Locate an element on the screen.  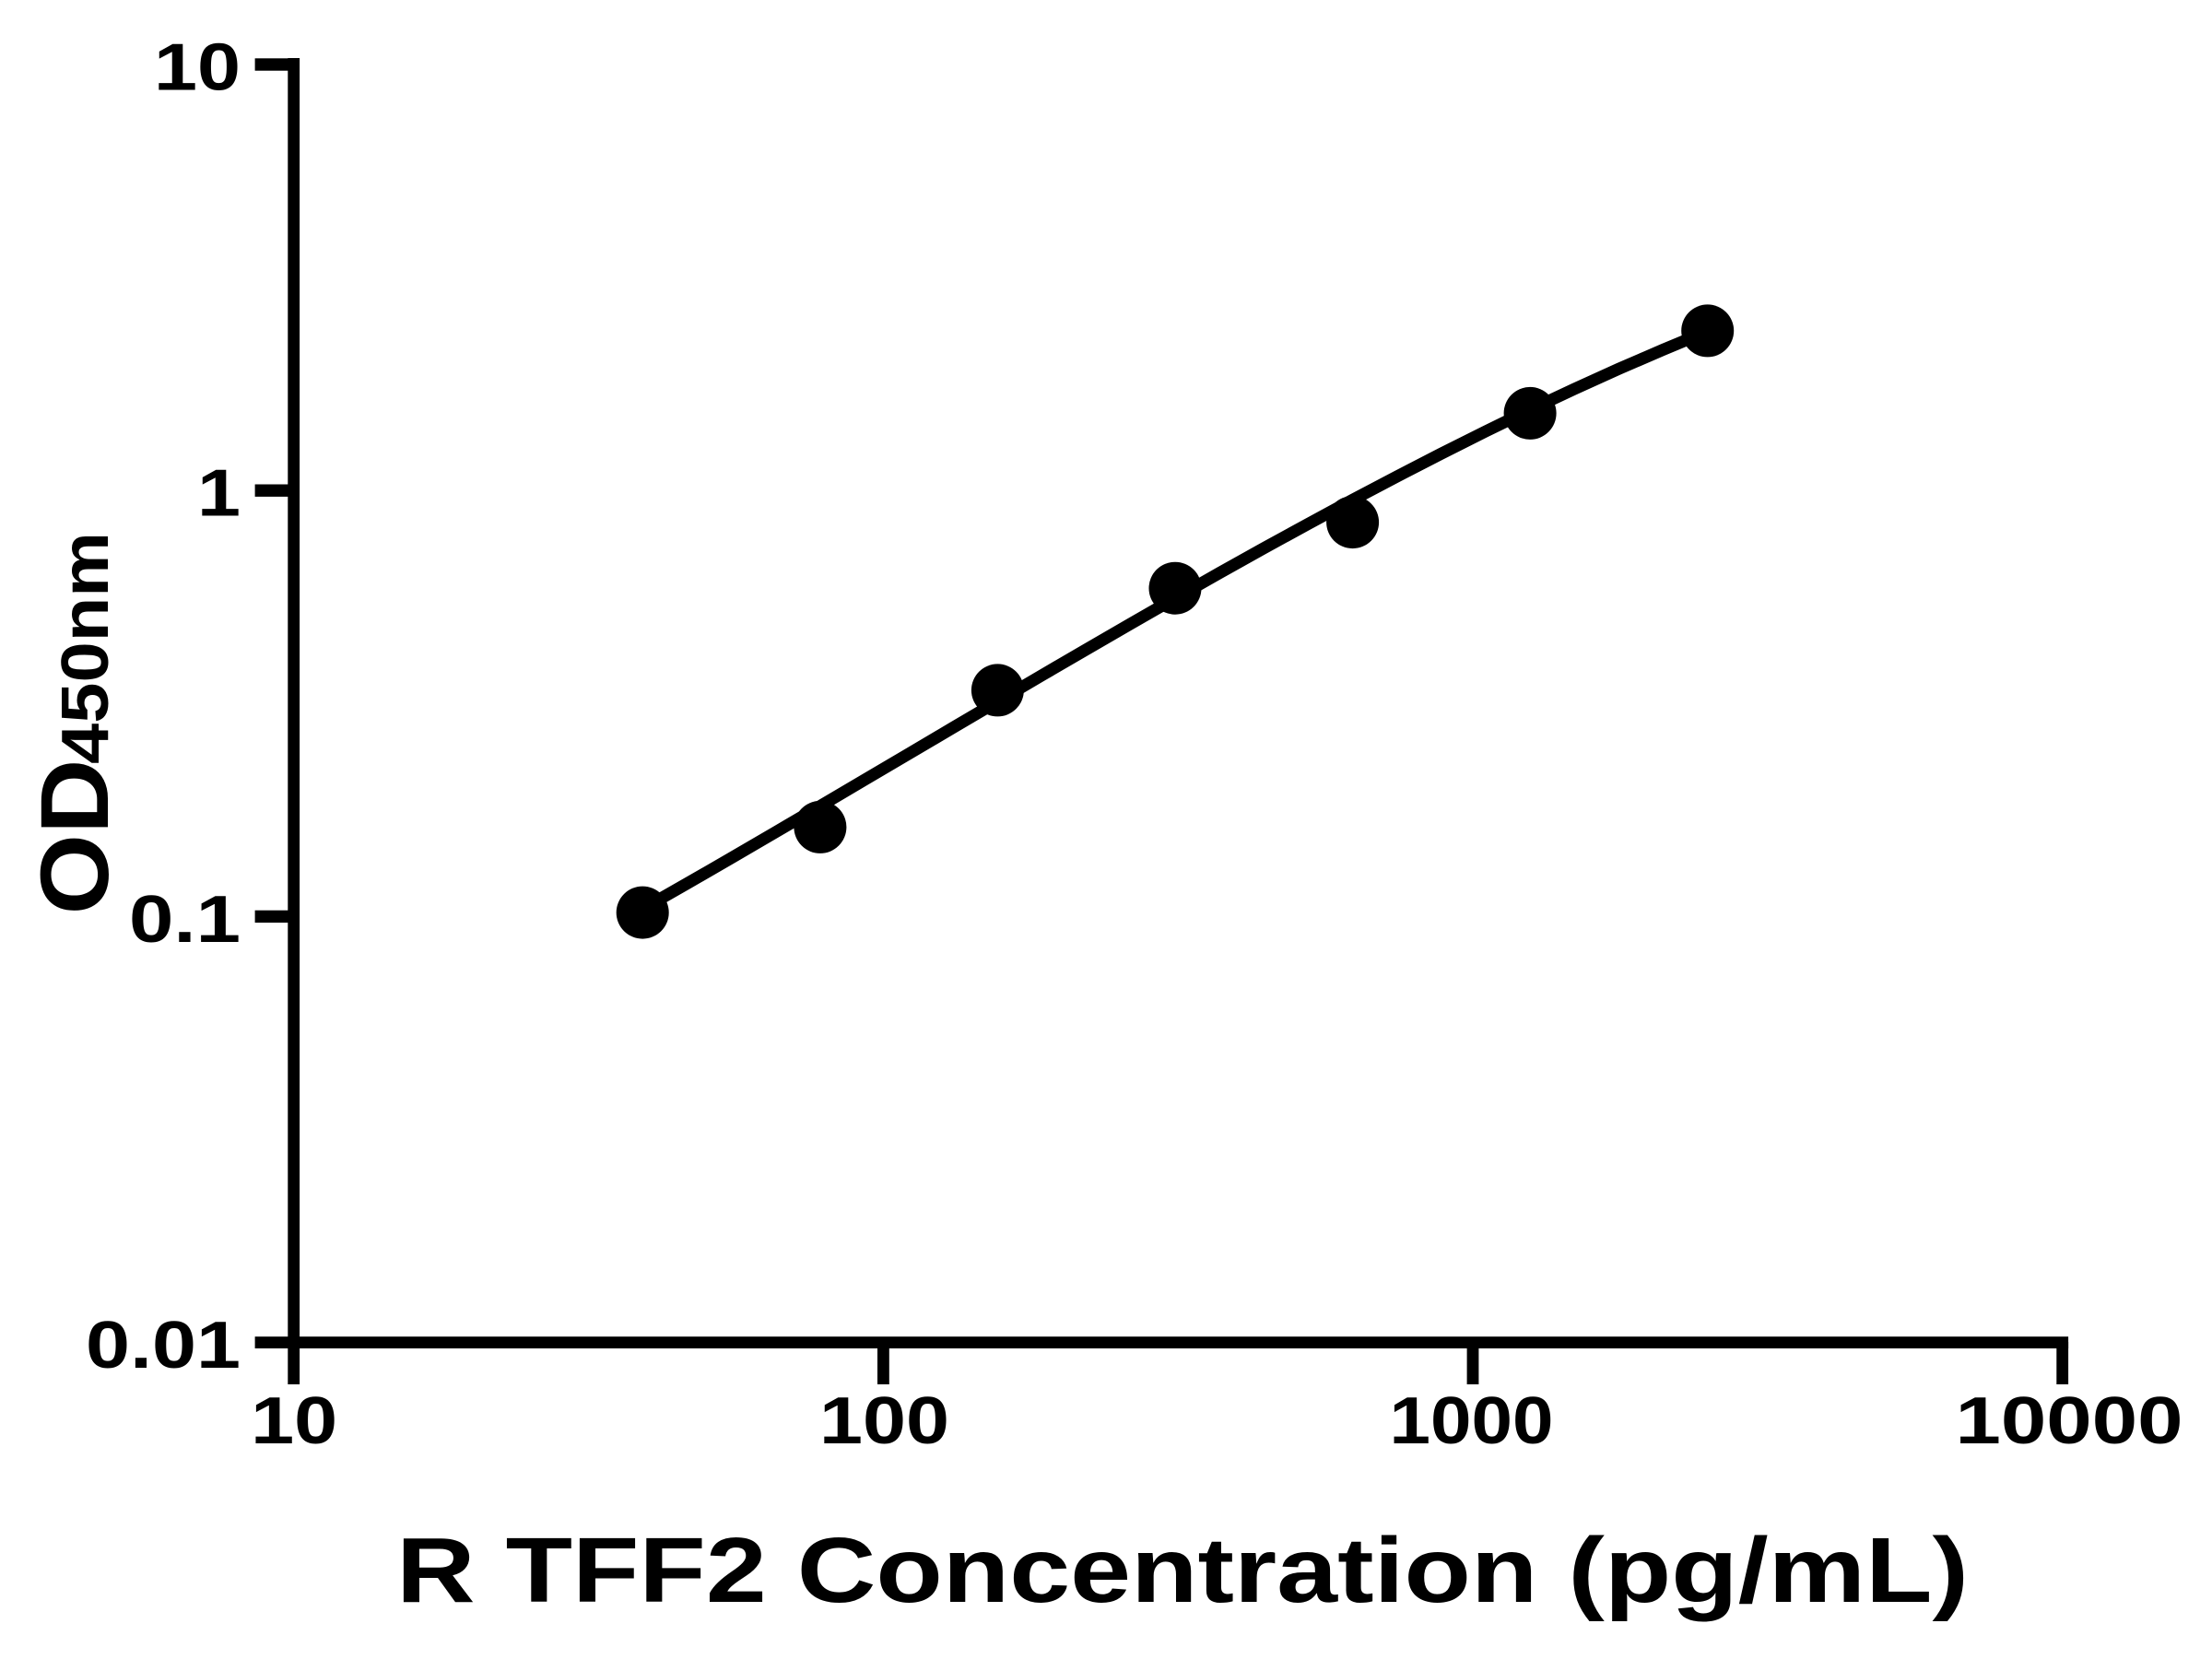
svg-text: R TFF2 Concentration (pg/mL) is located at coordinates (1182, 1570).